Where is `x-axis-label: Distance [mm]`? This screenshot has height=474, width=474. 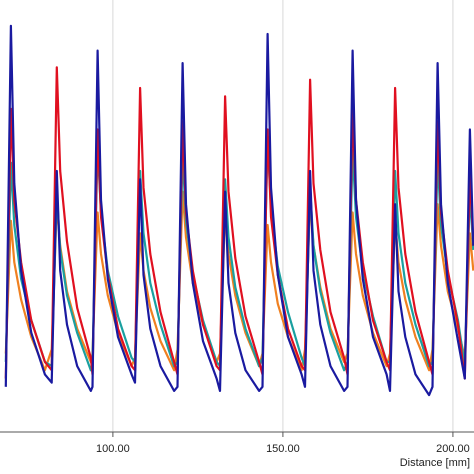 x-axis-label: Distance [mm] is located at coordinates (435, 463).